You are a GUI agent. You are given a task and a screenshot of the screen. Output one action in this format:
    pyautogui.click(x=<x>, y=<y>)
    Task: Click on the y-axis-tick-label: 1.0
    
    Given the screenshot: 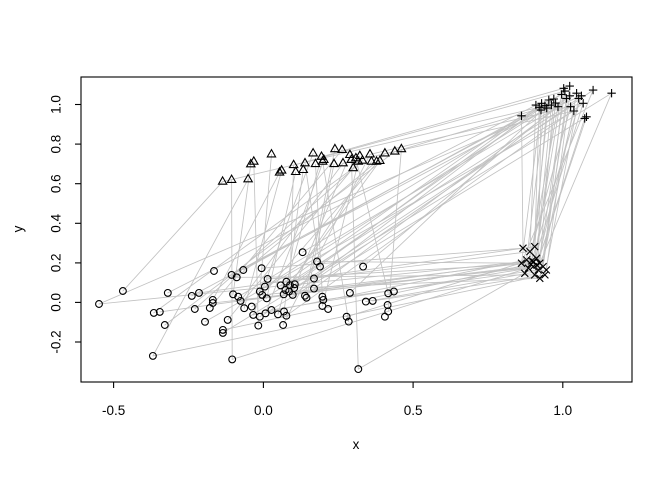 What is the action you would take?
    pyautogui.click(x=56, y=104)
    